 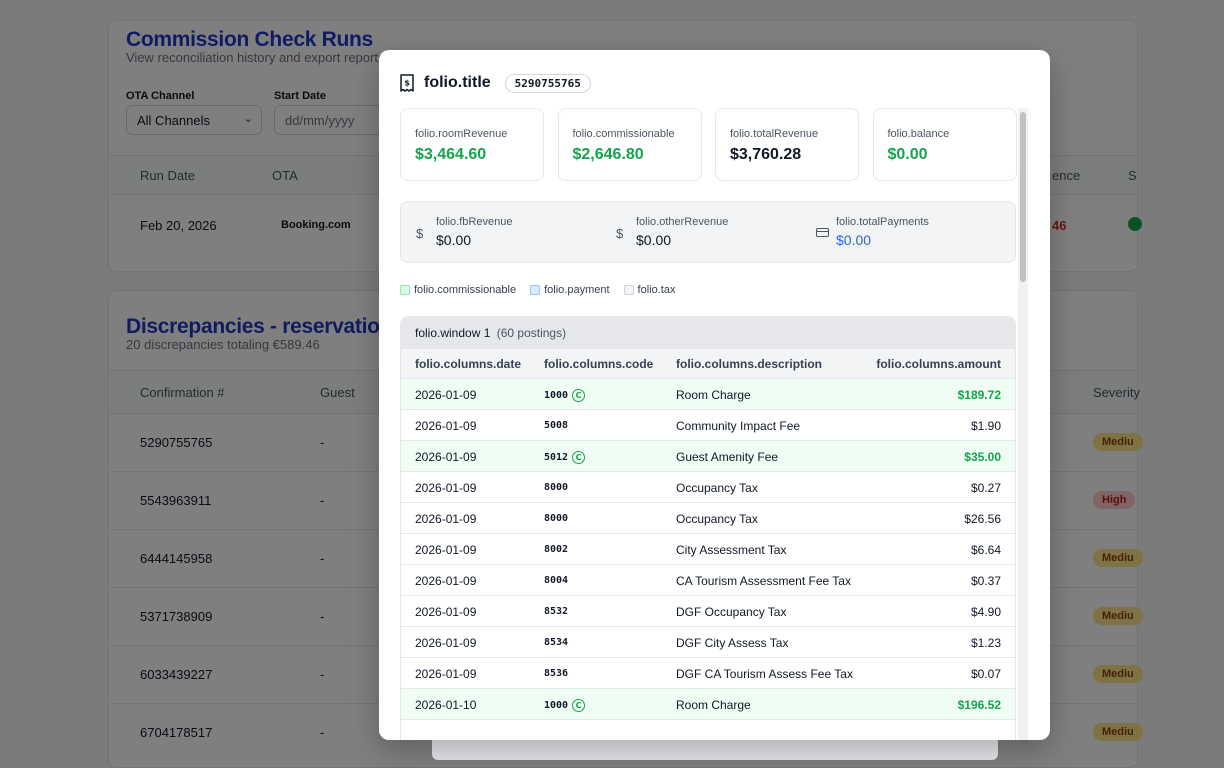 I want to click on secondary-item: $ folio.otherRevenue $0.00, so click(x=711, y=233).